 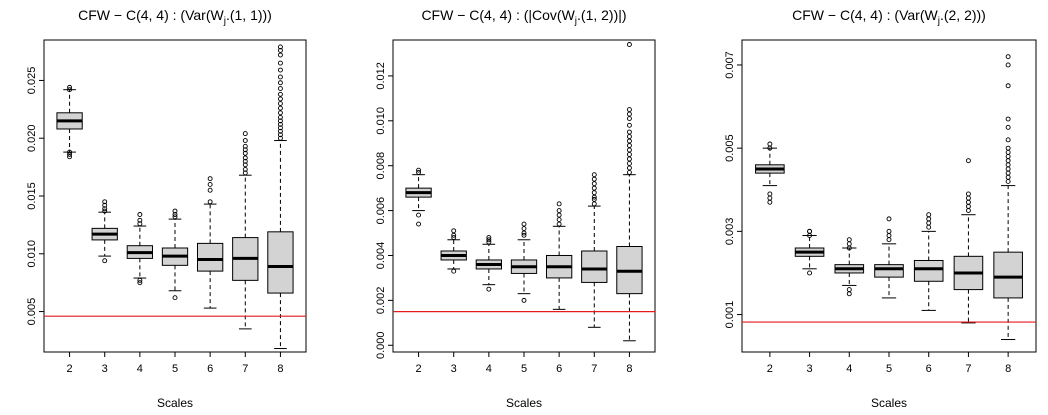 I want to click on y-tick-label: 0.015, so click(x=32, y=196).